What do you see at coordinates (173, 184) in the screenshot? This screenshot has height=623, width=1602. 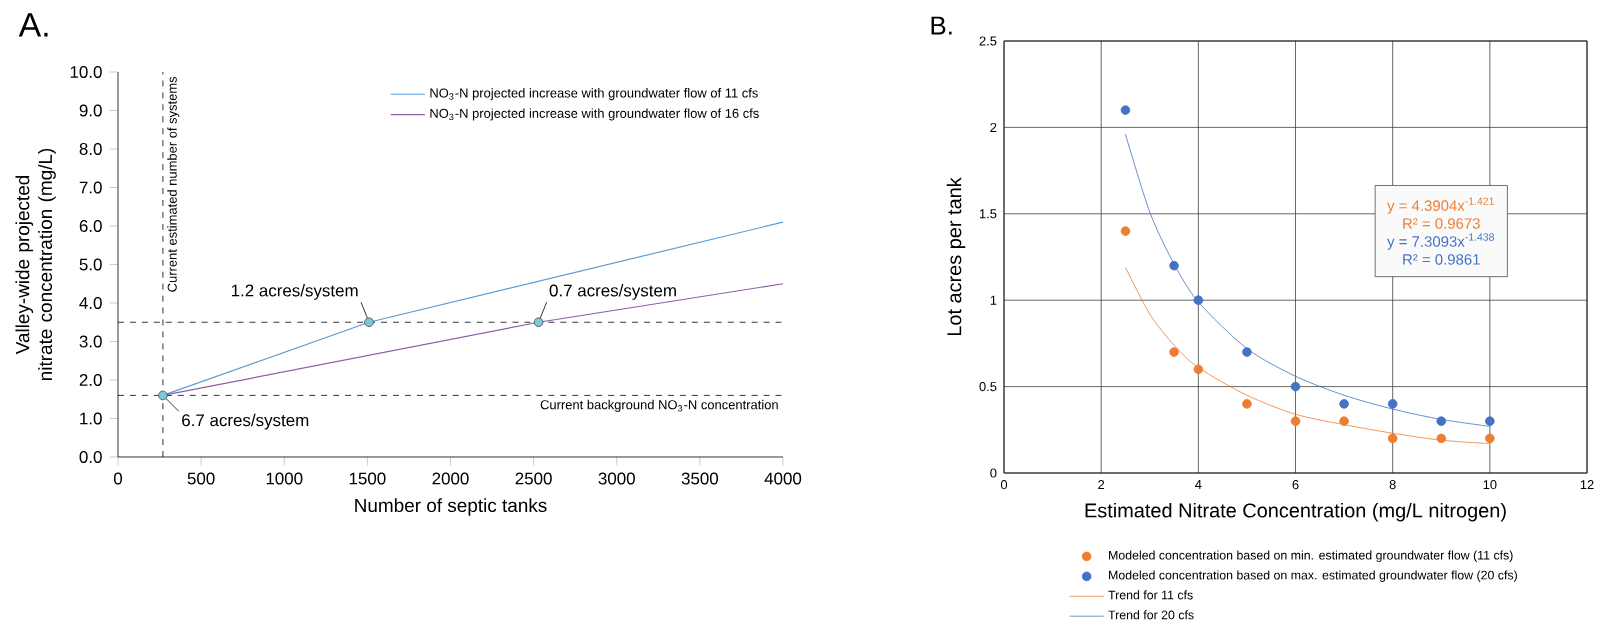 I see `ref-line-label: Current estimated number of systems` at bounding box center [173, 184].